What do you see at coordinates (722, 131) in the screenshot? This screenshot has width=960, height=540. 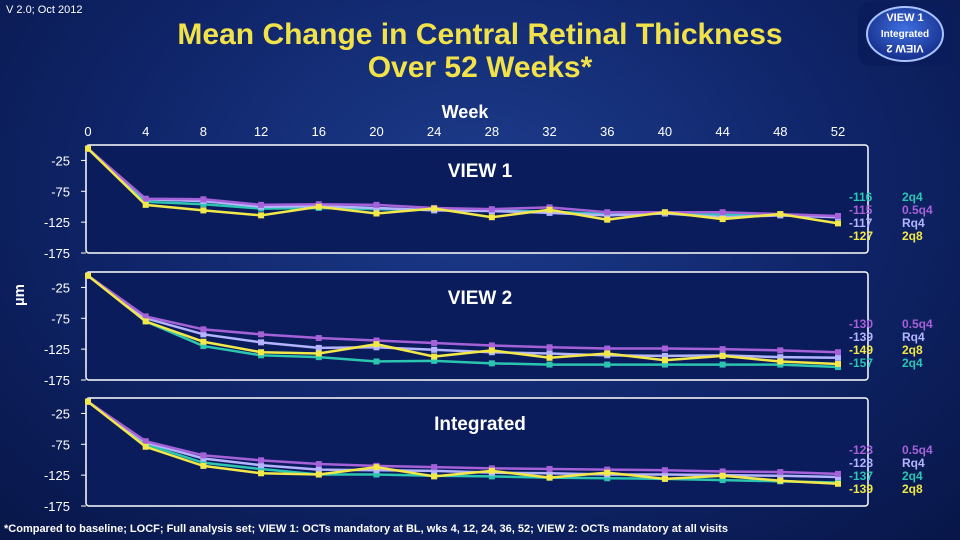 I see `x-tick-label: 44` at bounding box center [722, 131].